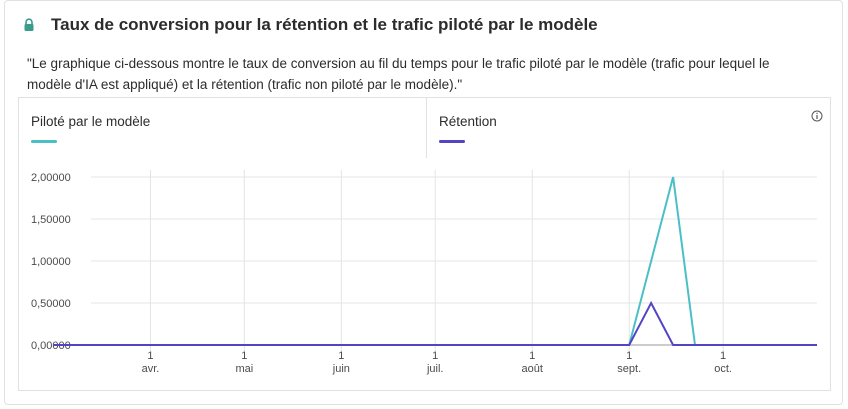  I want to click on legend-label: Piloté par le modèle, so click(91, 121).